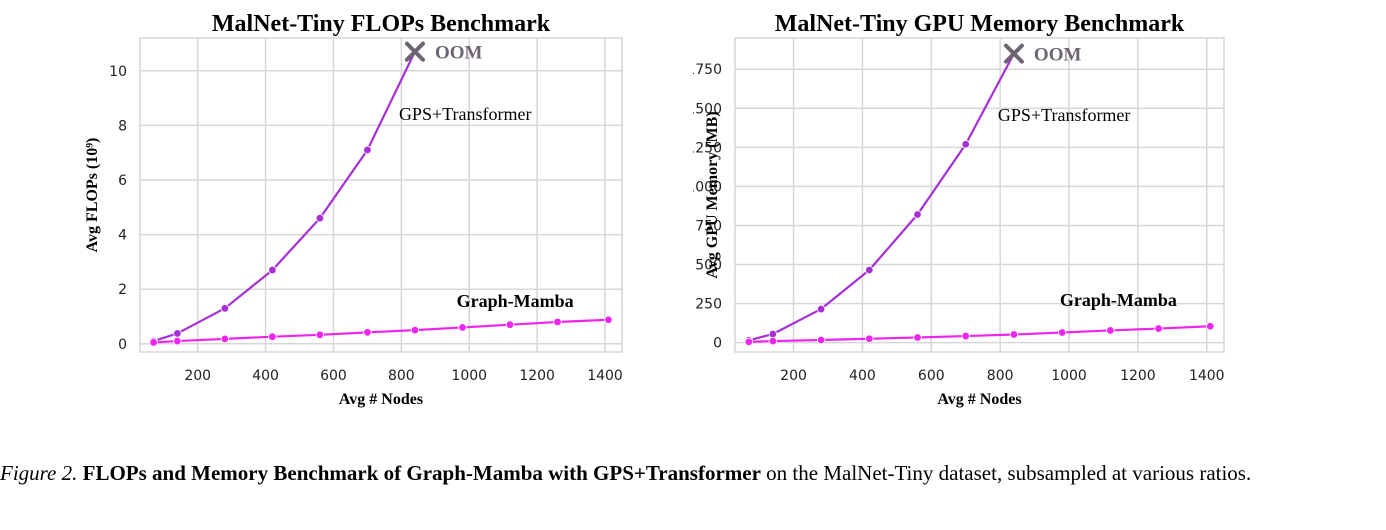 The image size is (1386, 530). What do you see at coordinates (931, 376) in the screenshot?
I see `memory-x-tick-label: 600` at bounding box center [931, 376].